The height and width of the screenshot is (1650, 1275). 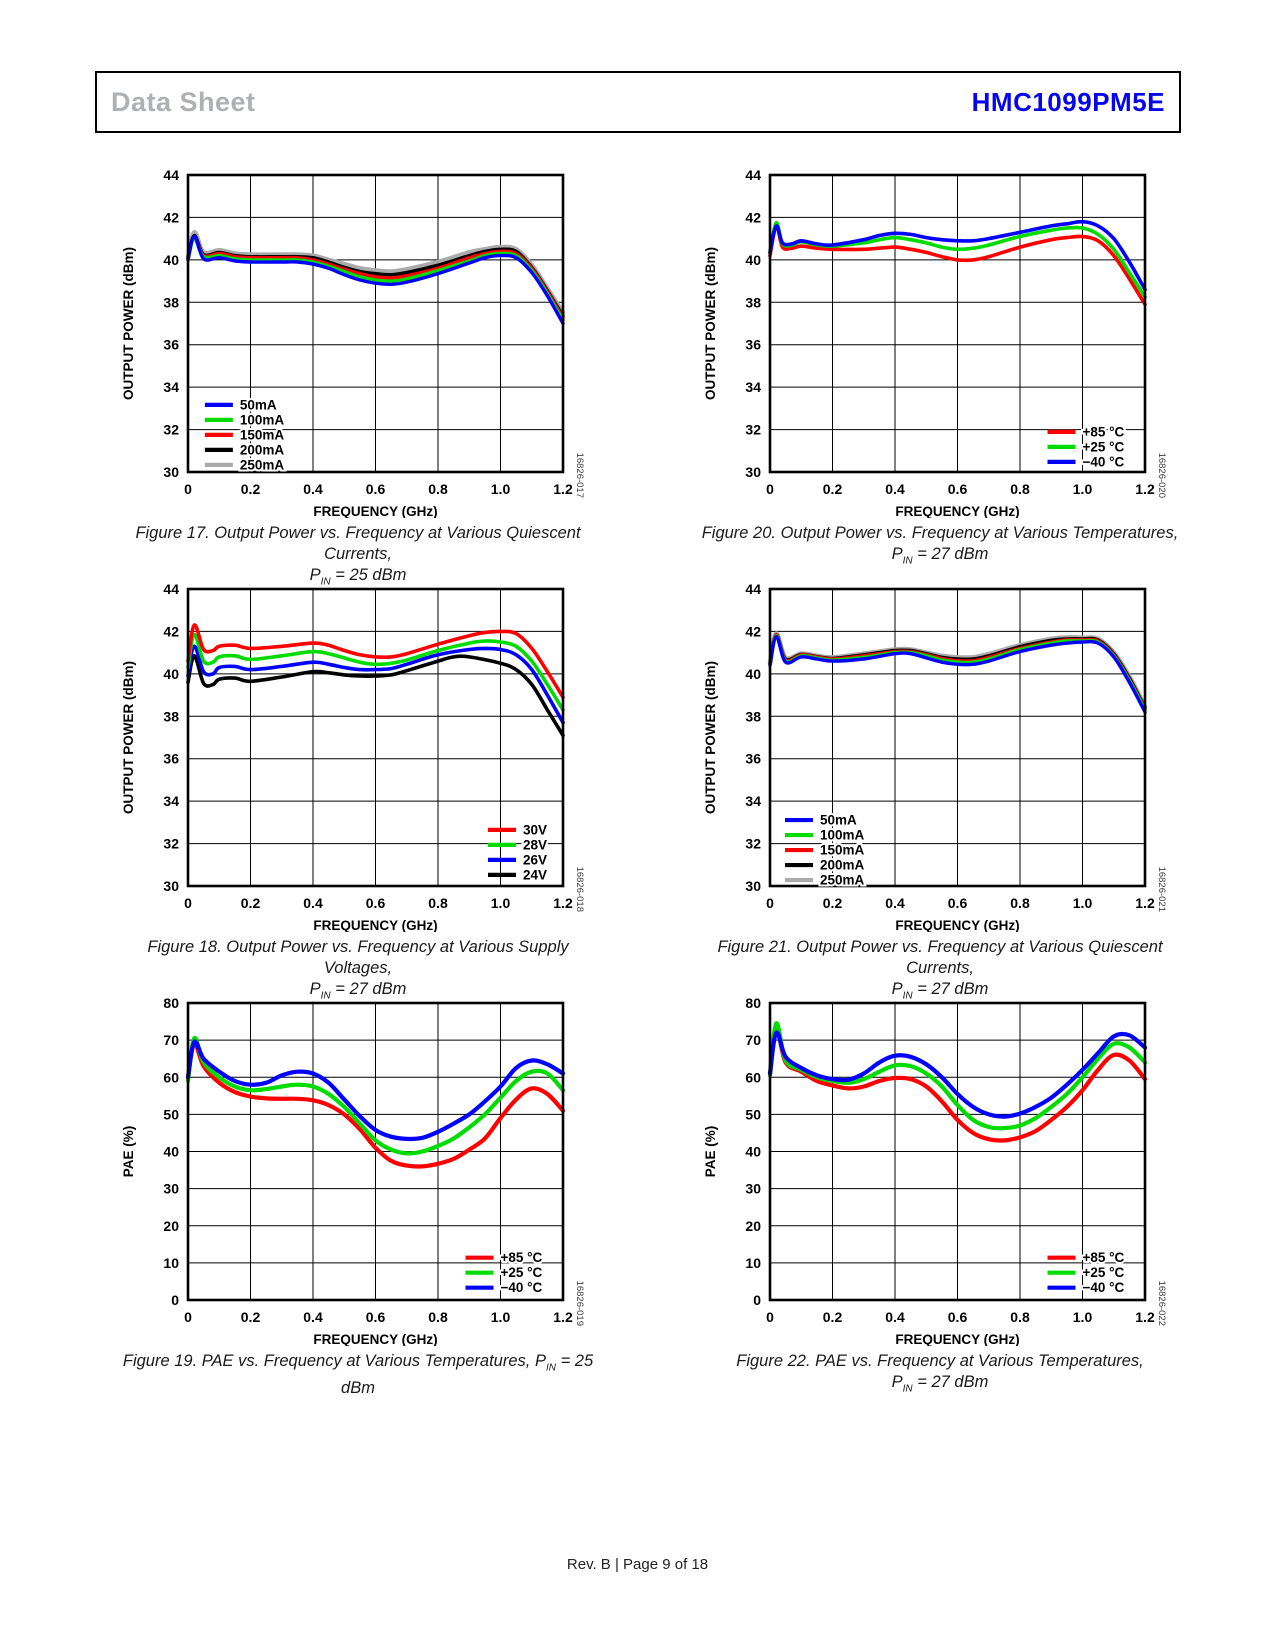 I want to click on legend-label: −40 °C, so click(x=1104, y=1287).